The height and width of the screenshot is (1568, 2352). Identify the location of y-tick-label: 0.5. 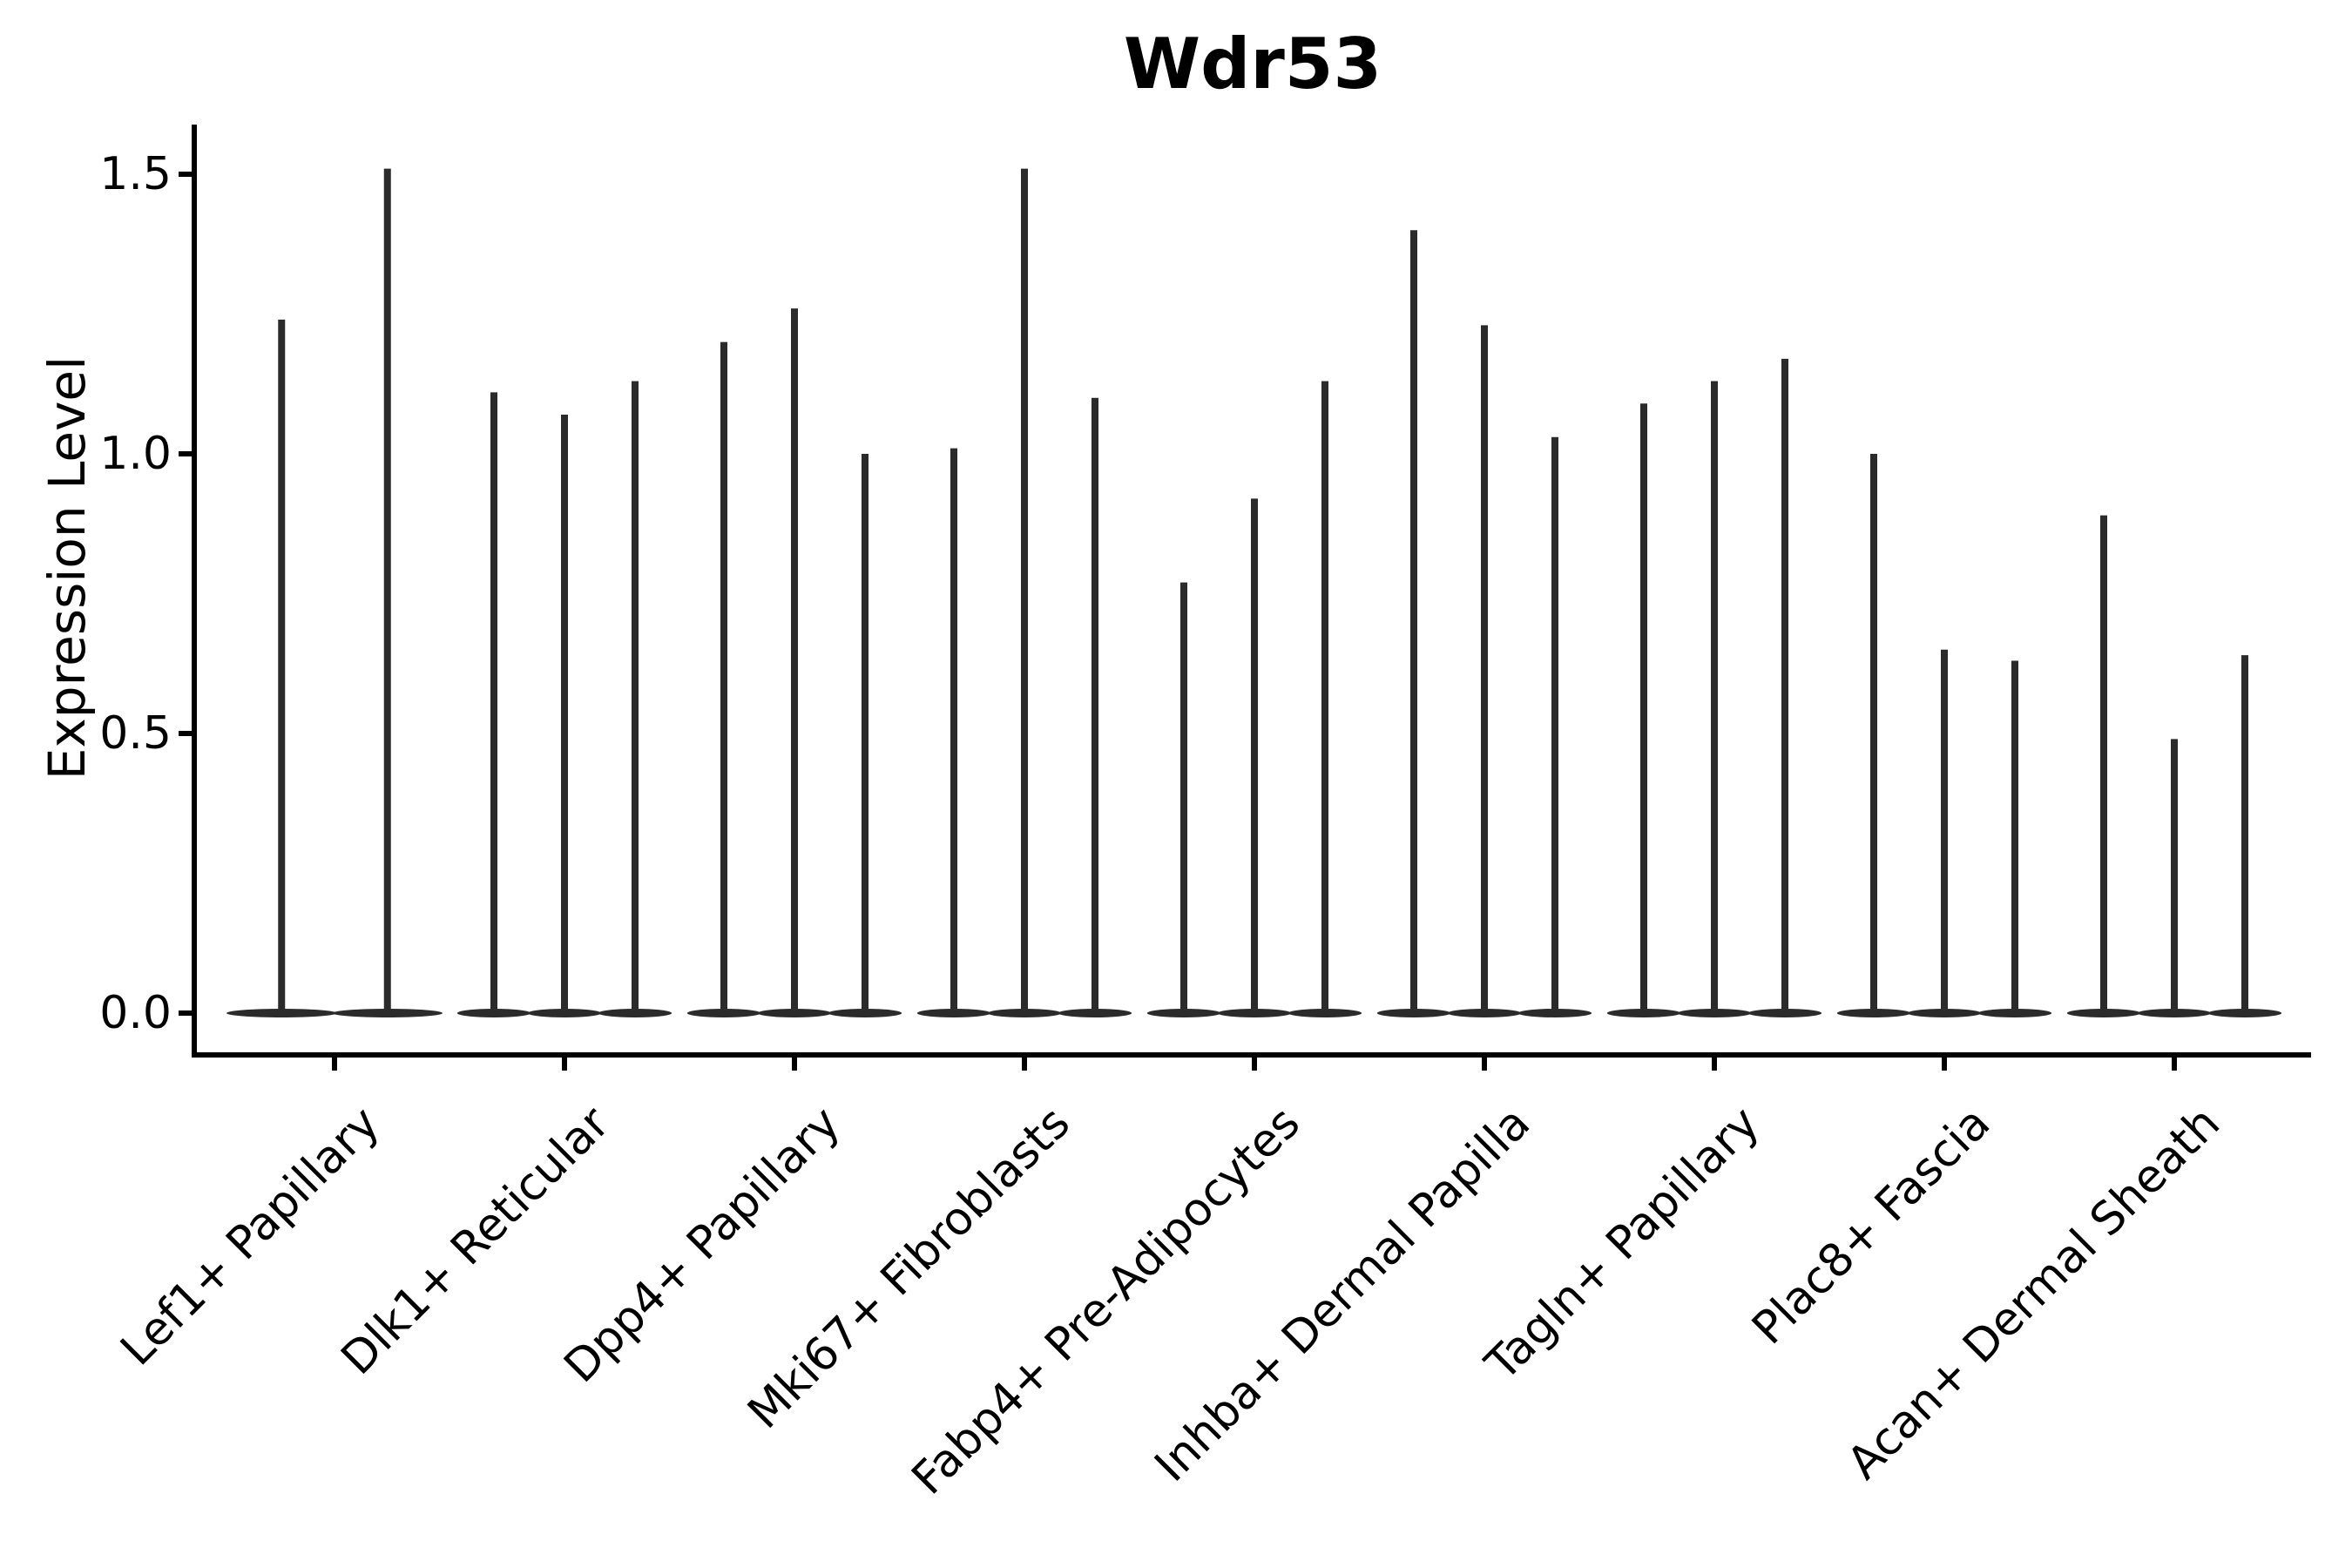
(135, 733).